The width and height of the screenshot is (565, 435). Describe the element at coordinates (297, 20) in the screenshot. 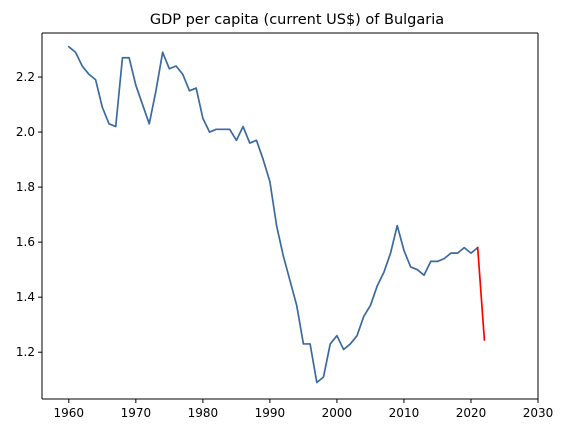

I see `chart-title: GDP per capita (current US$) of Bulgaria` at that location.